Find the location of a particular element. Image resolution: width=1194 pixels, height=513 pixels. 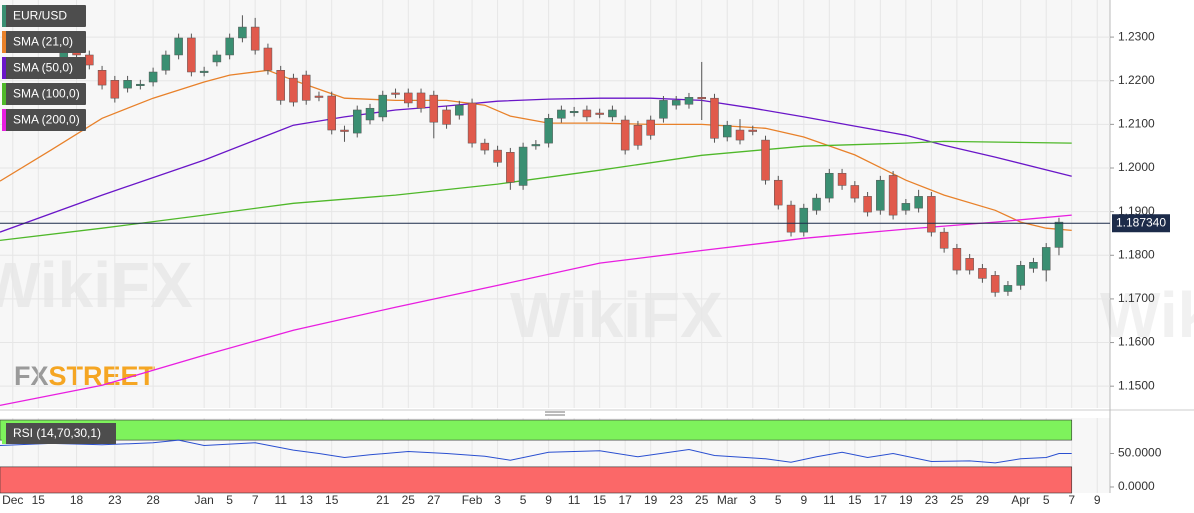

y-tick-label: 1.2300 is located at coordinates (1136, 36).